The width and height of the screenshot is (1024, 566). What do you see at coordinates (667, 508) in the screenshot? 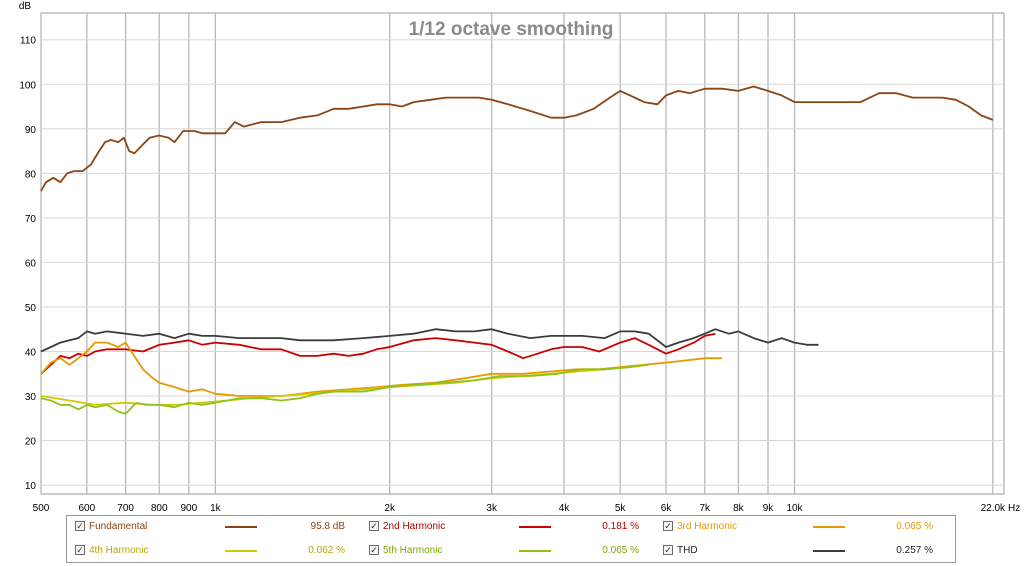
I see `x-tick-label: 6k` at bounding box center [667, 508].